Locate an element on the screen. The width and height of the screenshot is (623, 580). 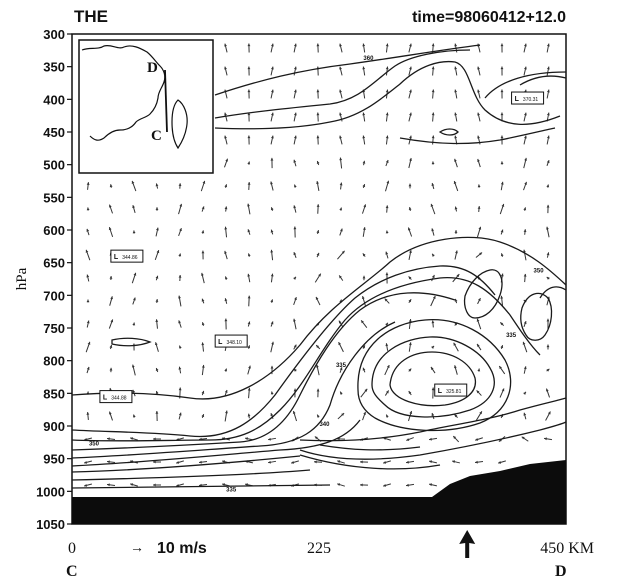
chart-title: THE is located at coordinates (91, 16).